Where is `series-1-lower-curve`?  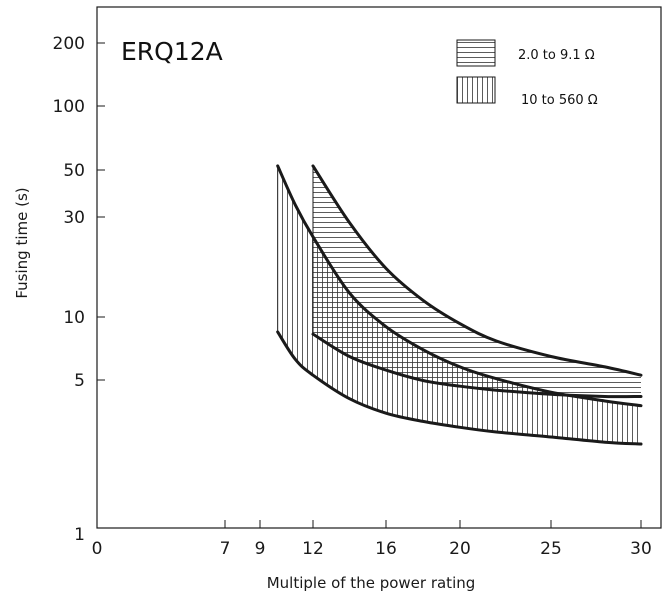
series-1-lower-curve is located at coordinates (459, 388).